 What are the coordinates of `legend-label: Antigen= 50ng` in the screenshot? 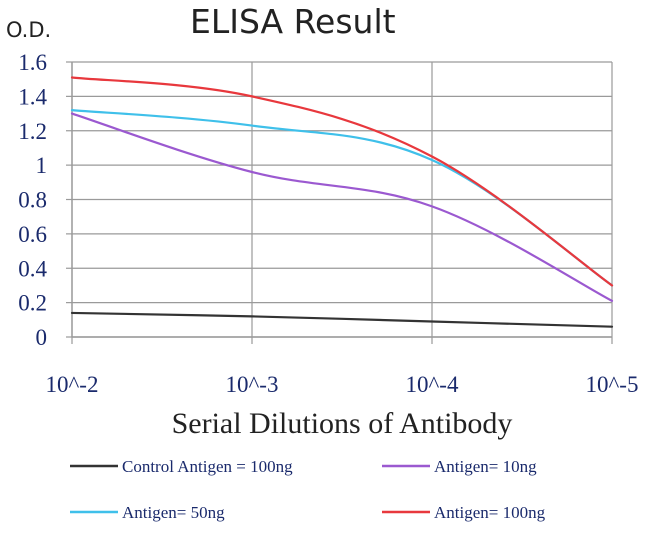 It's located at (173, 512).